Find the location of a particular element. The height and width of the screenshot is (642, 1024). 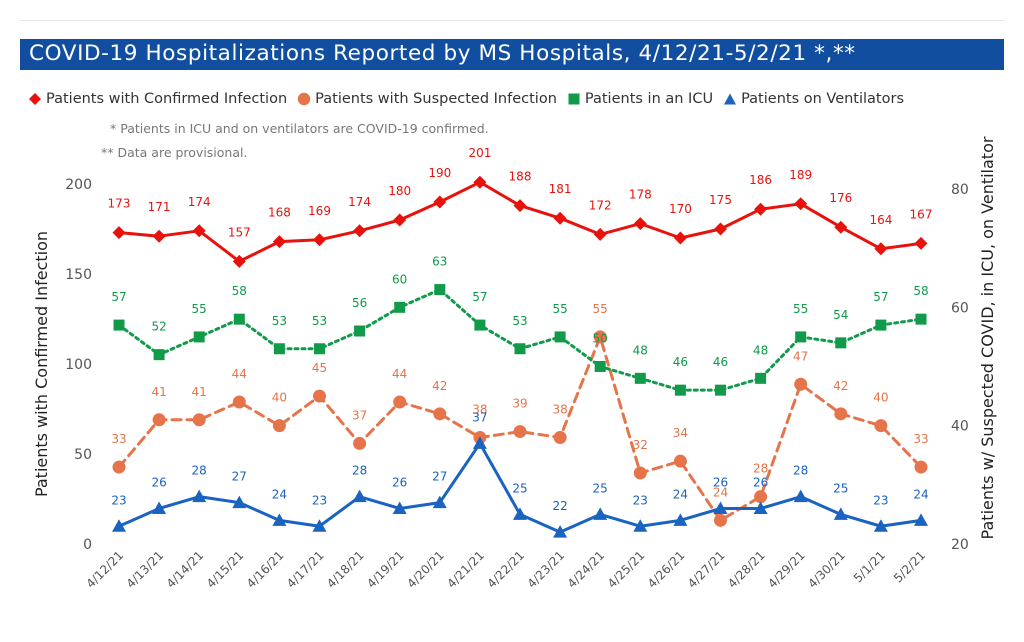

x-tick-label: 4/14/21 is located at coordinates (185, 569).